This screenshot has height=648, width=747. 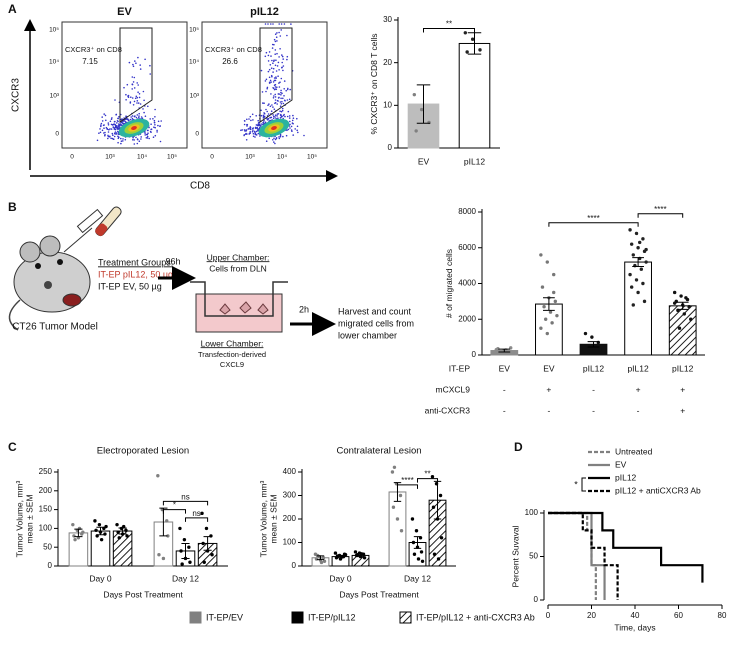 What do you see at coordinates (312, 157) in the screenshot?
I see `flow-x-tick-label: 10⁵` at bounding box center [312, 157].